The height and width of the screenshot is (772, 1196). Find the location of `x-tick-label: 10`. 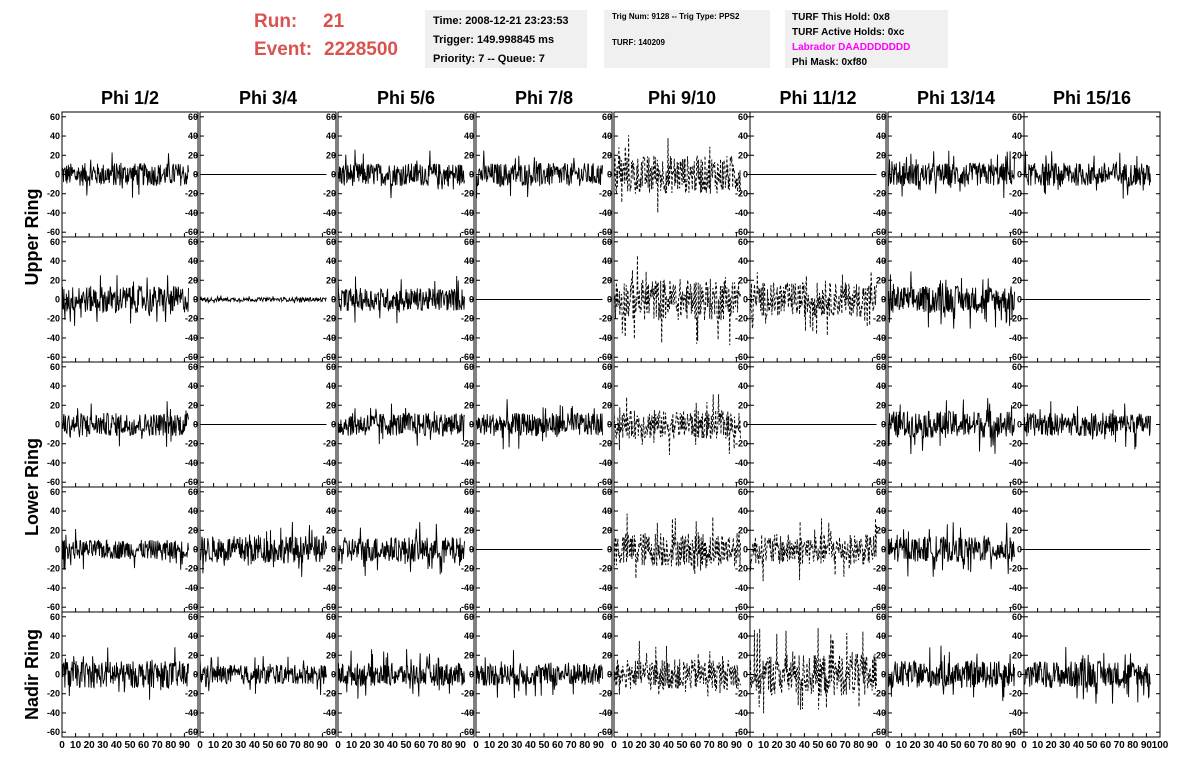

x-tick-label: 10 is located at coordinates (902, 745).